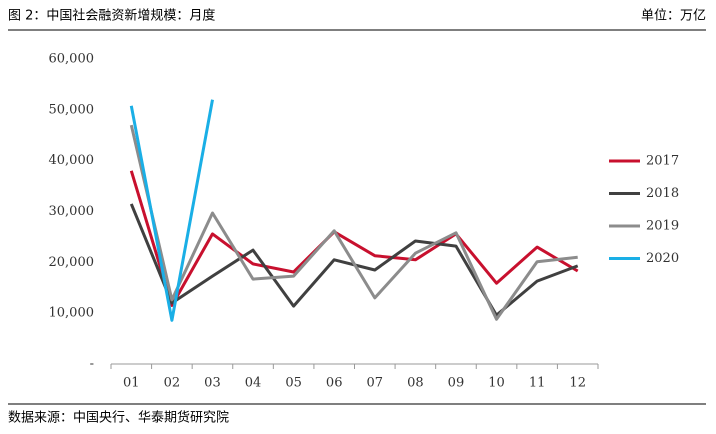 The width and height of the screenshot is (716, 434). What do you see at coordinates (456, 383) in the screenshot?
I see `x-tick-label: 09` at bounding box center [456, 383].